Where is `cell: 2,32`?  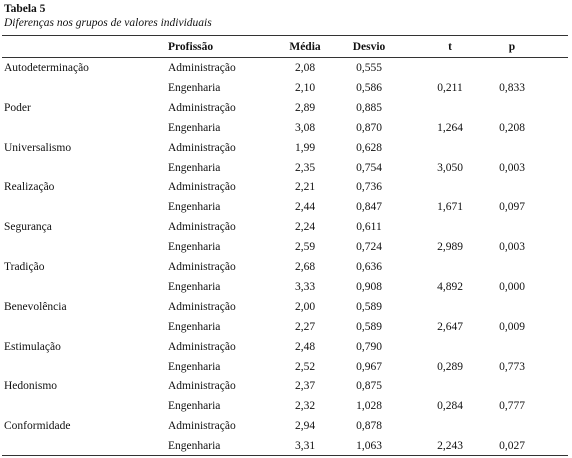 cell: 2,32 is located at coordinates (305, 406).